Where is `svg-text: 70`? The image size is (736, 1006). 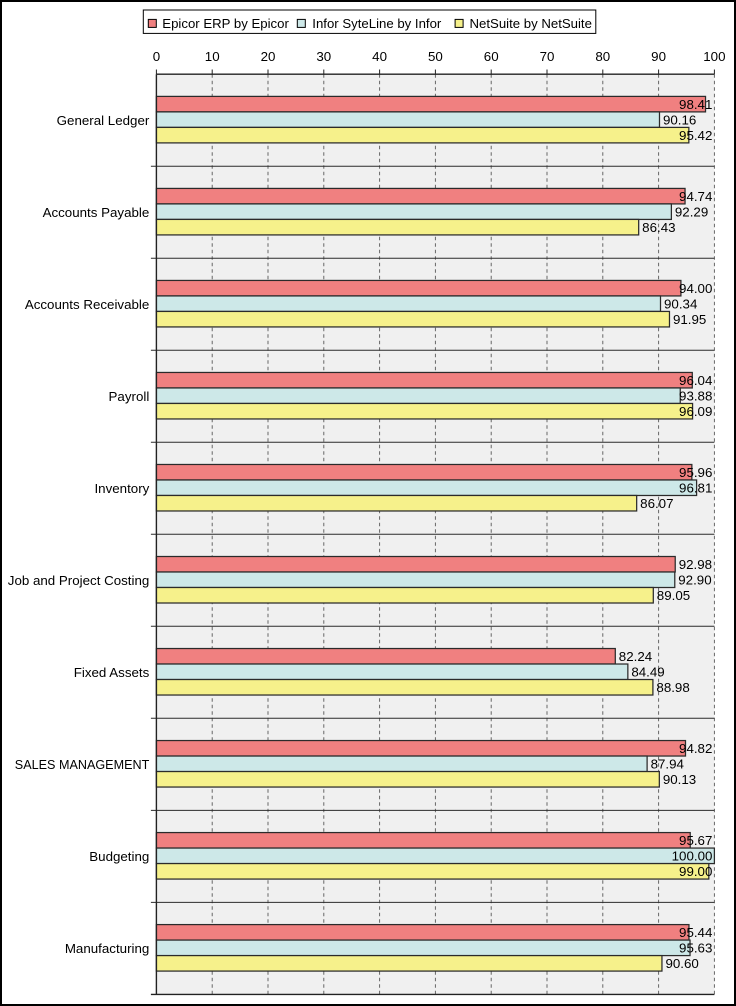
svg-text: 70 is located at coordinates (547, 56).